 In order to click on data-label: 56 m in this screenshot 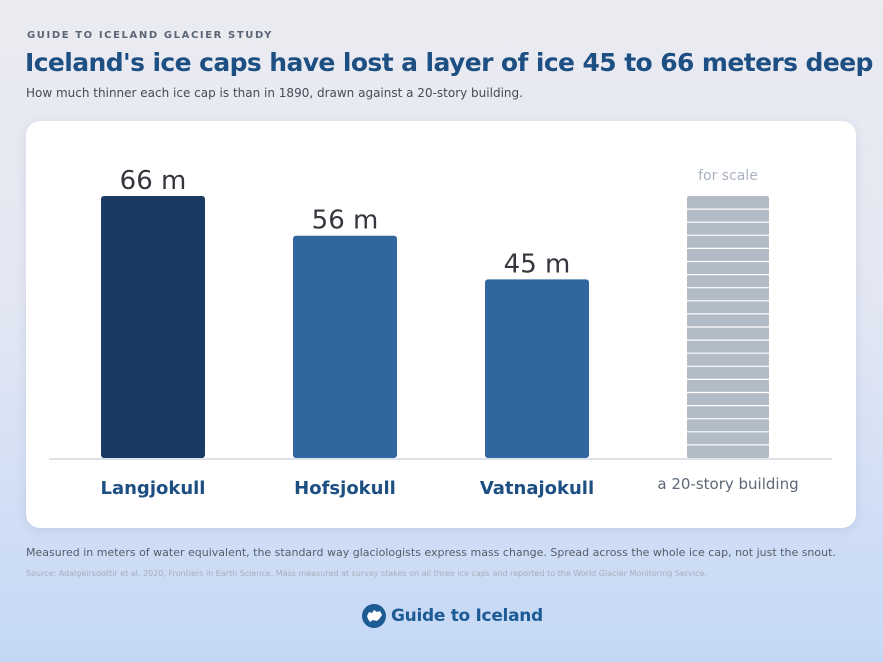, I will do `click(345, 221)`.